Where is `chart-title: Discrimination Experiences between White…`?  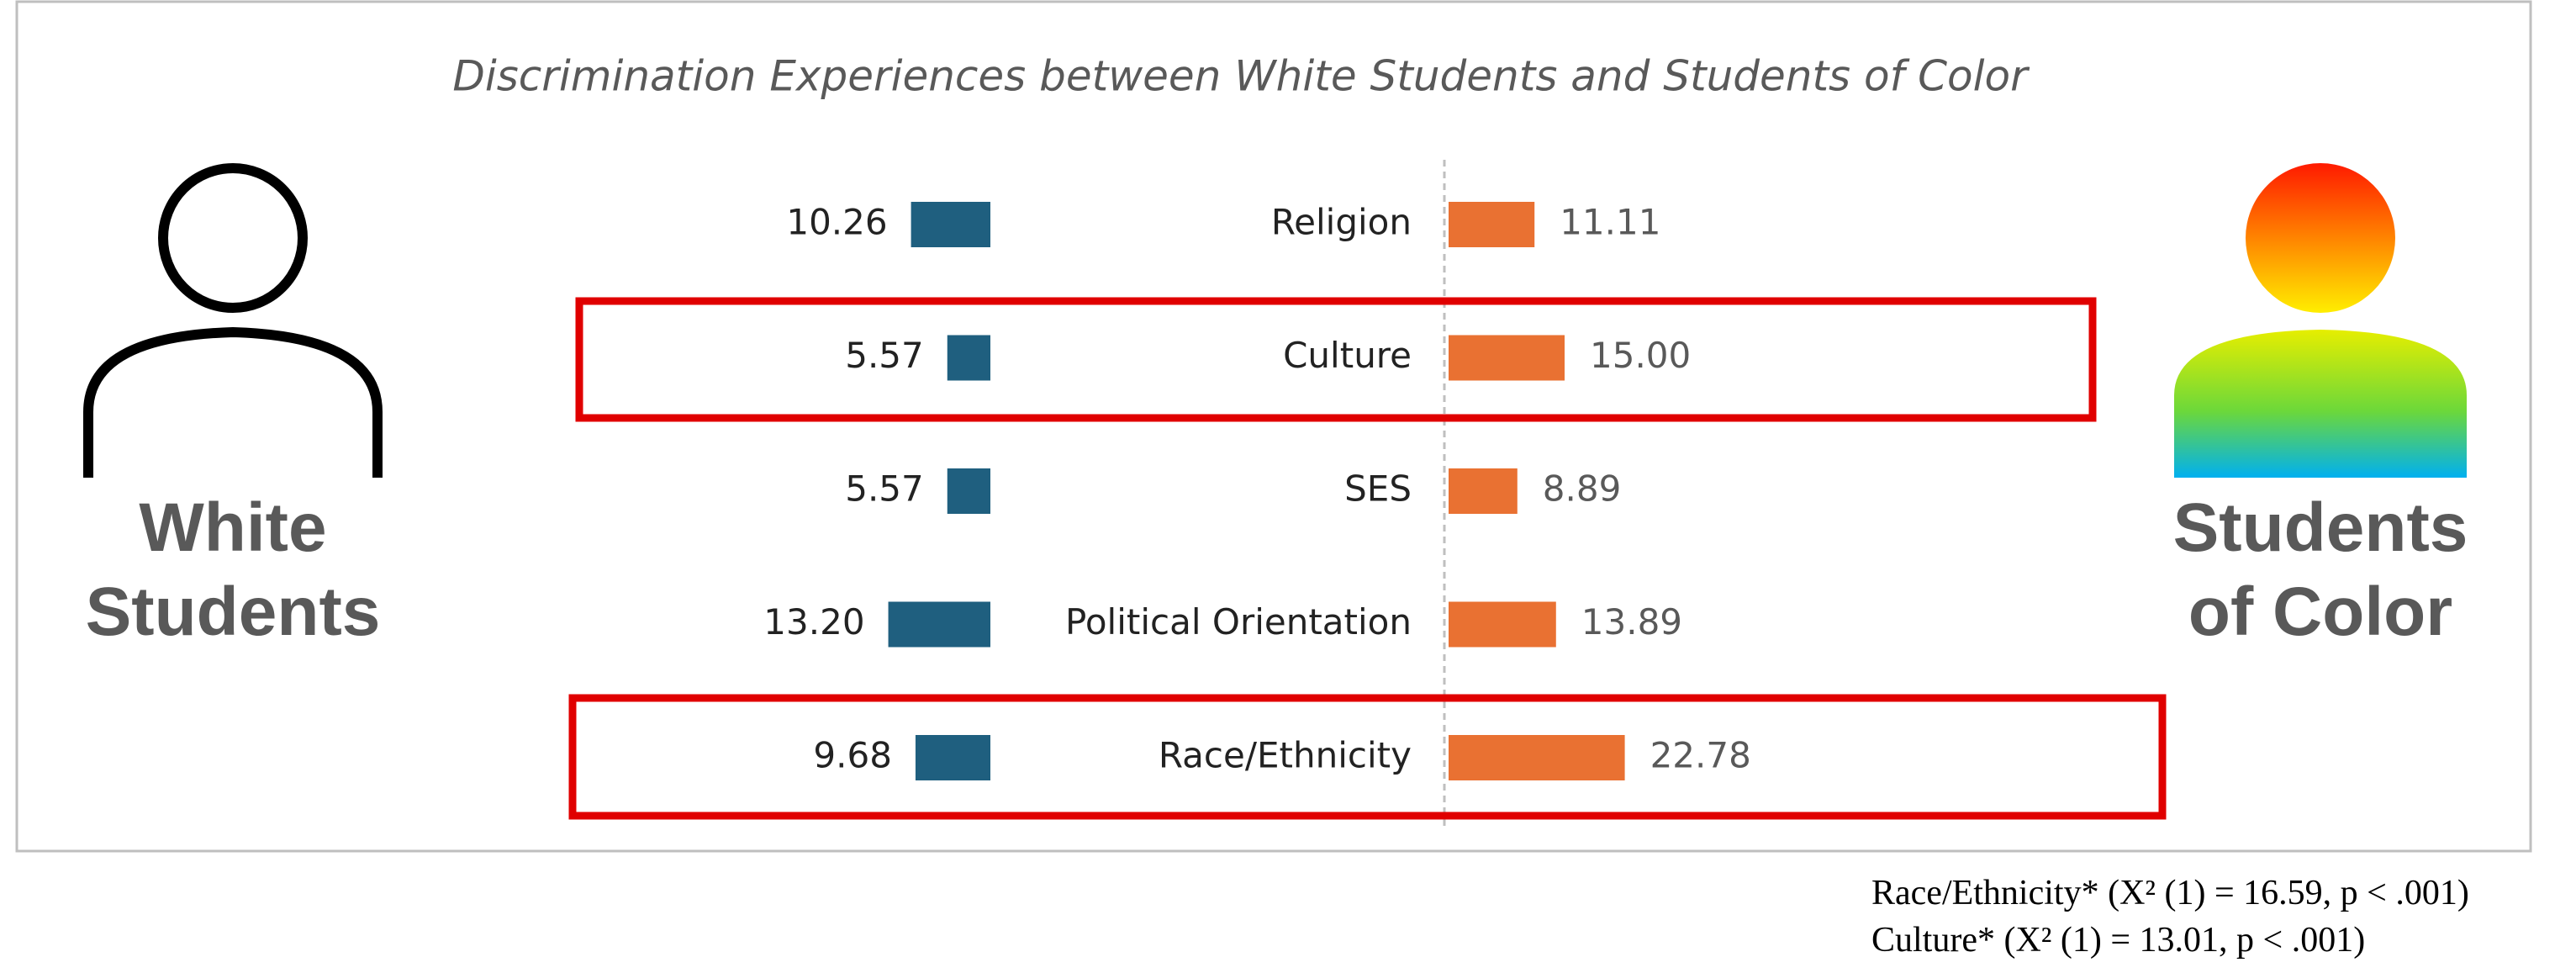 chart-title: Discrimination Experiences between White… is located at coordinates (1241, 77).